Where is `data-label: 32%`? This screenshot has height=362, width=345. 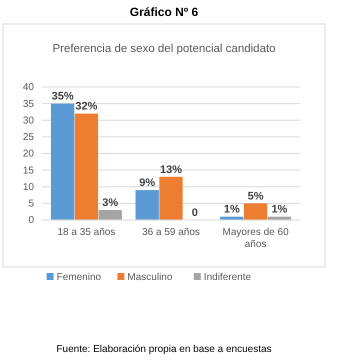
data-label: 32% is located at coordinates (86, 106).